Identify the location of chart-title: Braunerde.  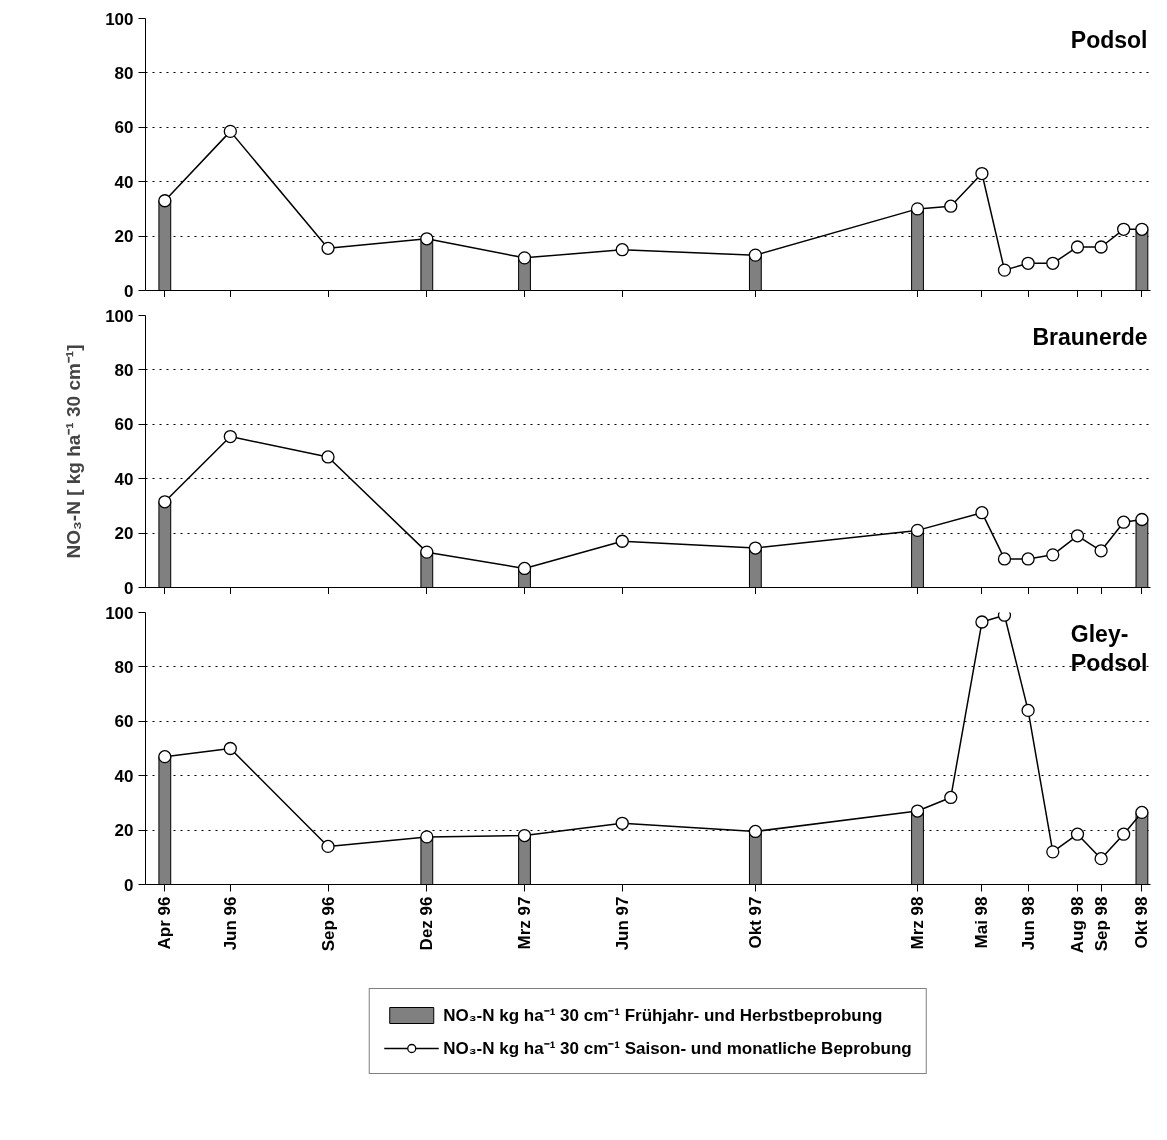
(1090, 336).